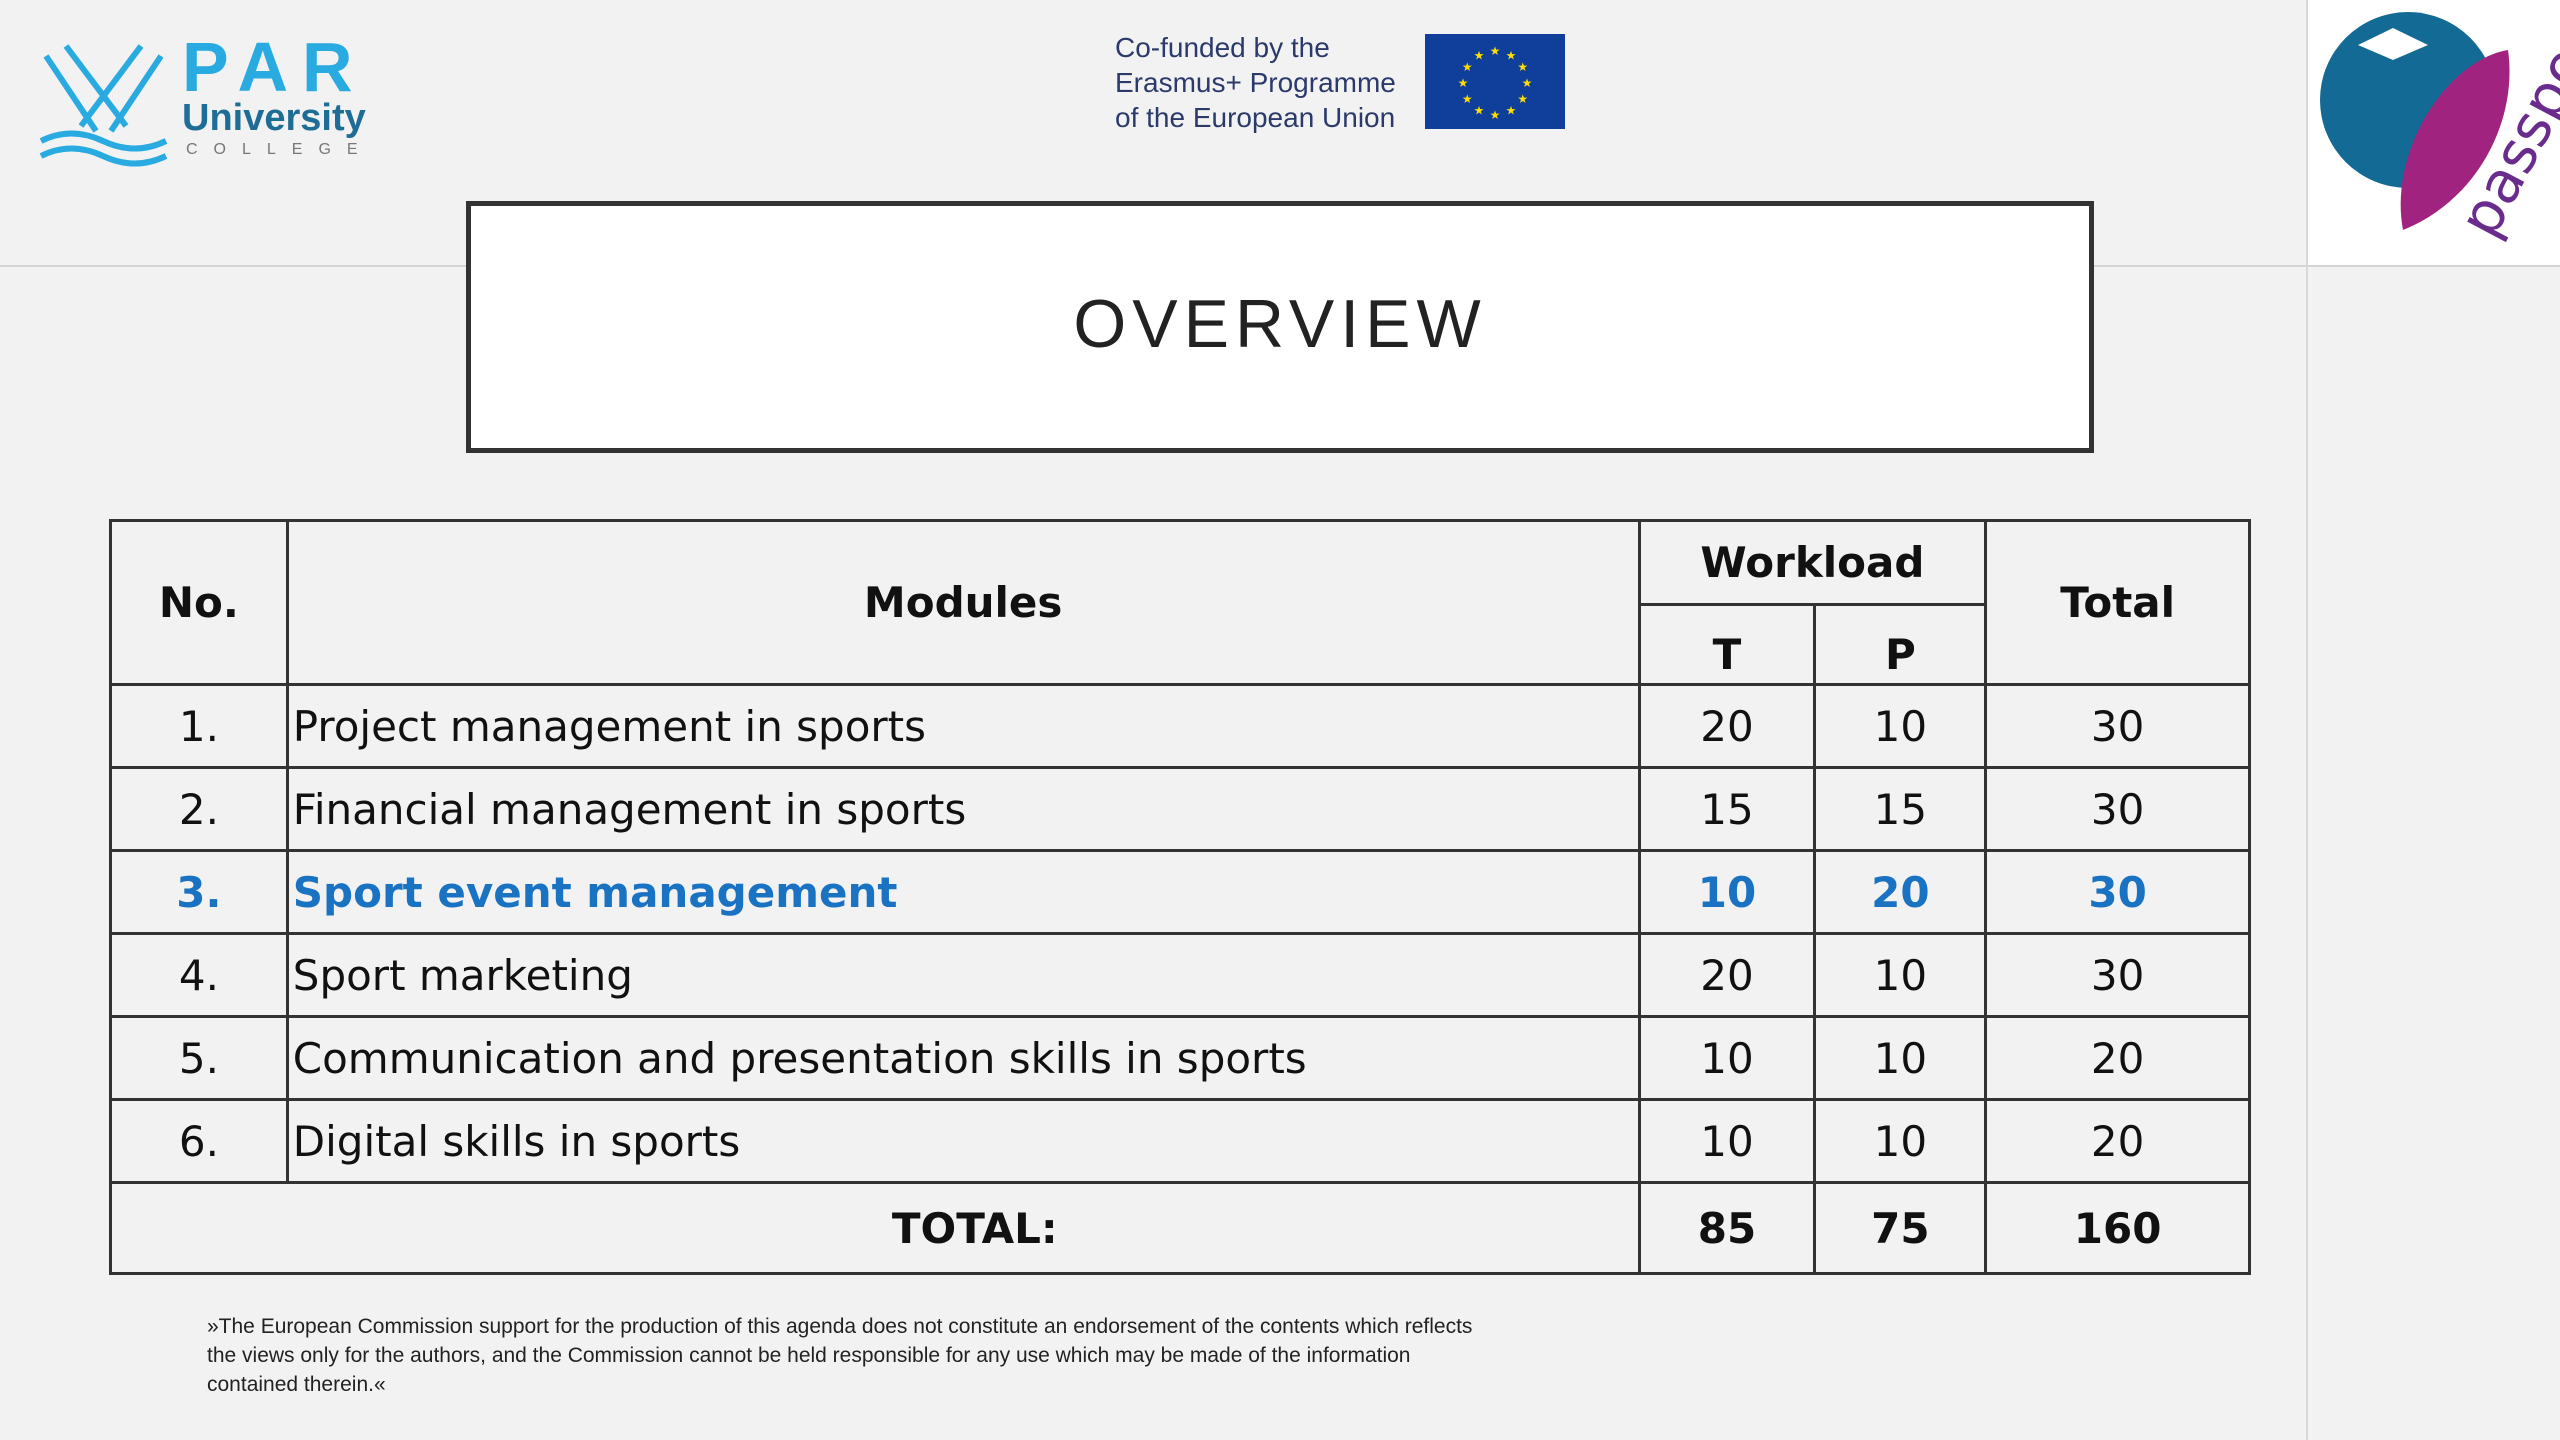 The width and height of the screenshot is (2560, 1440). I want to click on table-row: 4. Sport marketing 20 10 30, so click(1180, 975).